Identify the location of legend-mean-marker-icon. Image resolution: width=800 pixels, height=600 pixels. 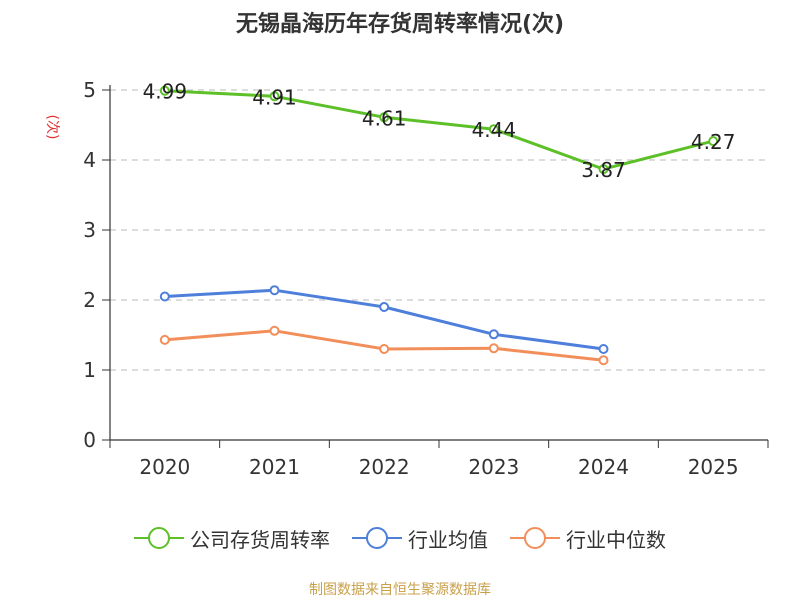
(377, 538).